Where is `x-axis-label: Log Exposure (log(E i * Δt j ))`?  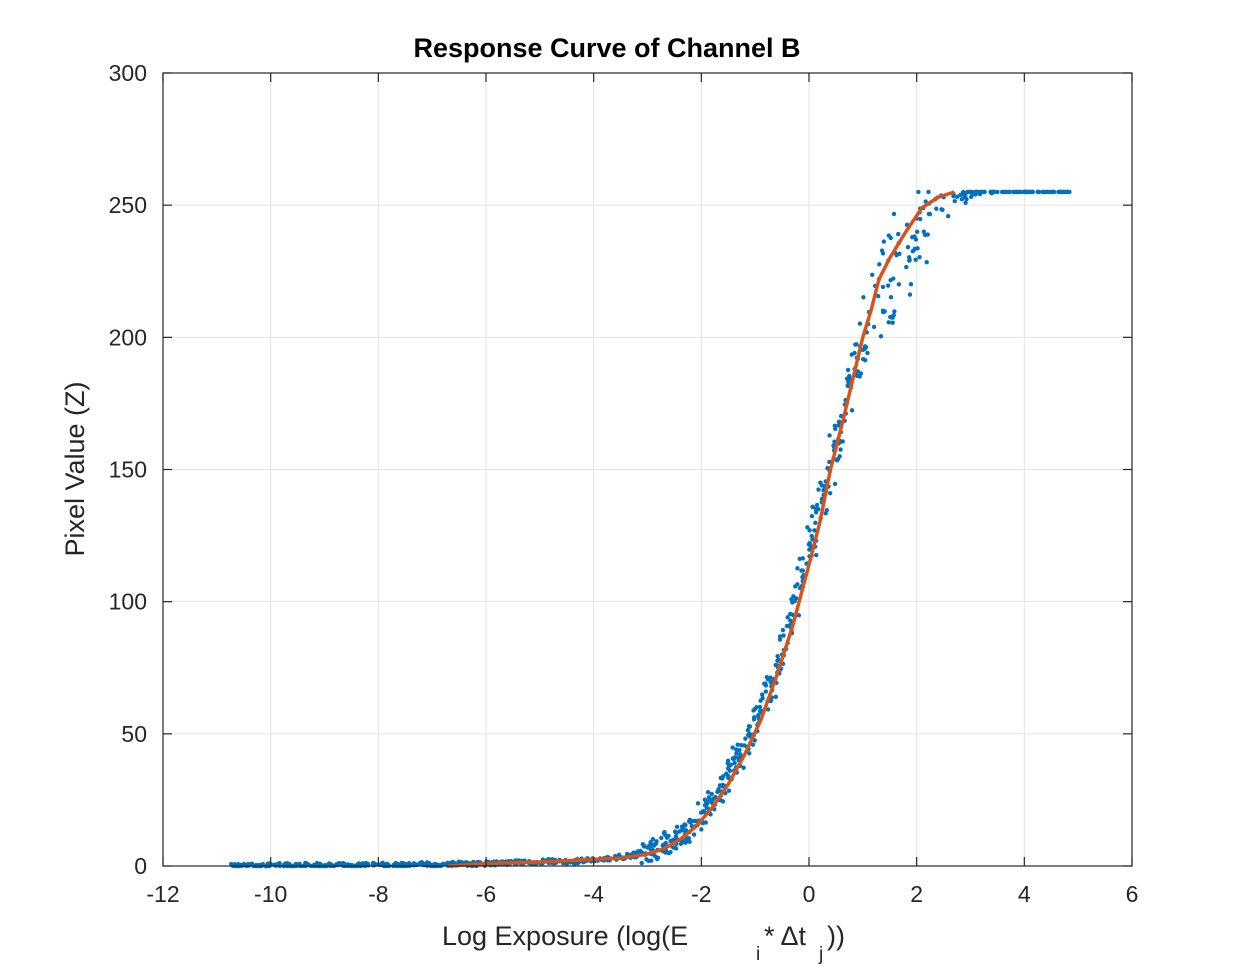 x-axis-label: Log Exposure (log(E i * Δt j )) is located at coordinates (643, 943).